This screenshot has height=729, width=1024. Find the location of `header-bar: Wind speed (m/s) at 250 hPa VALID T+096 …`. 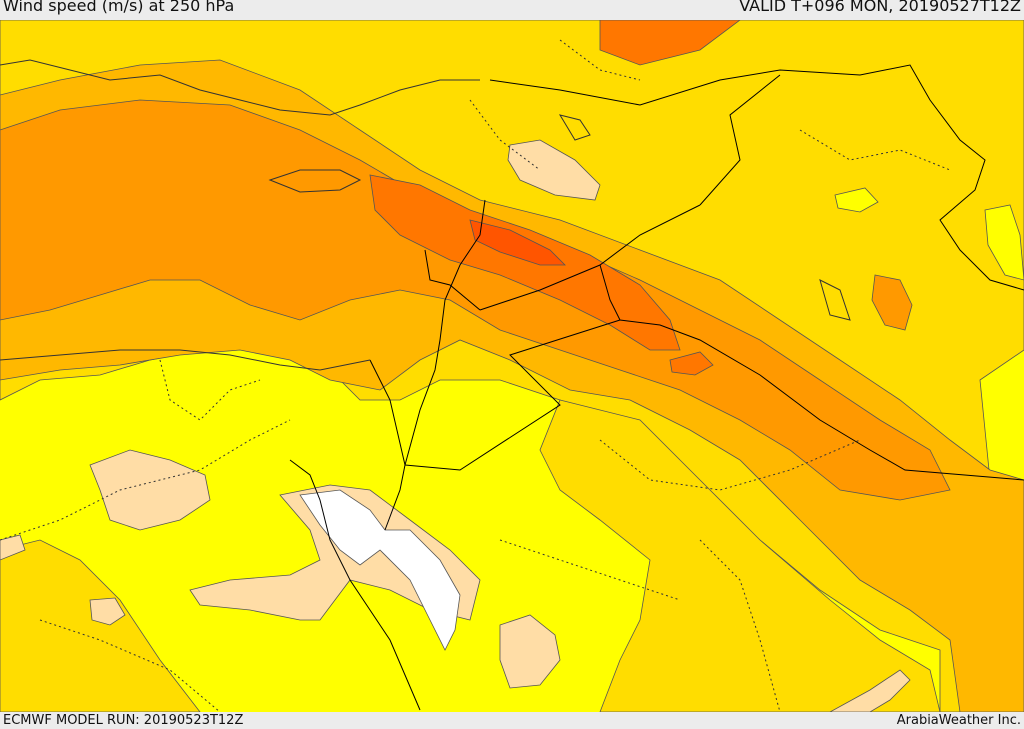

header-bar: Wind speed (m/s) at 250 hPa VALID T+096 … is located at coordinates (512, 10).